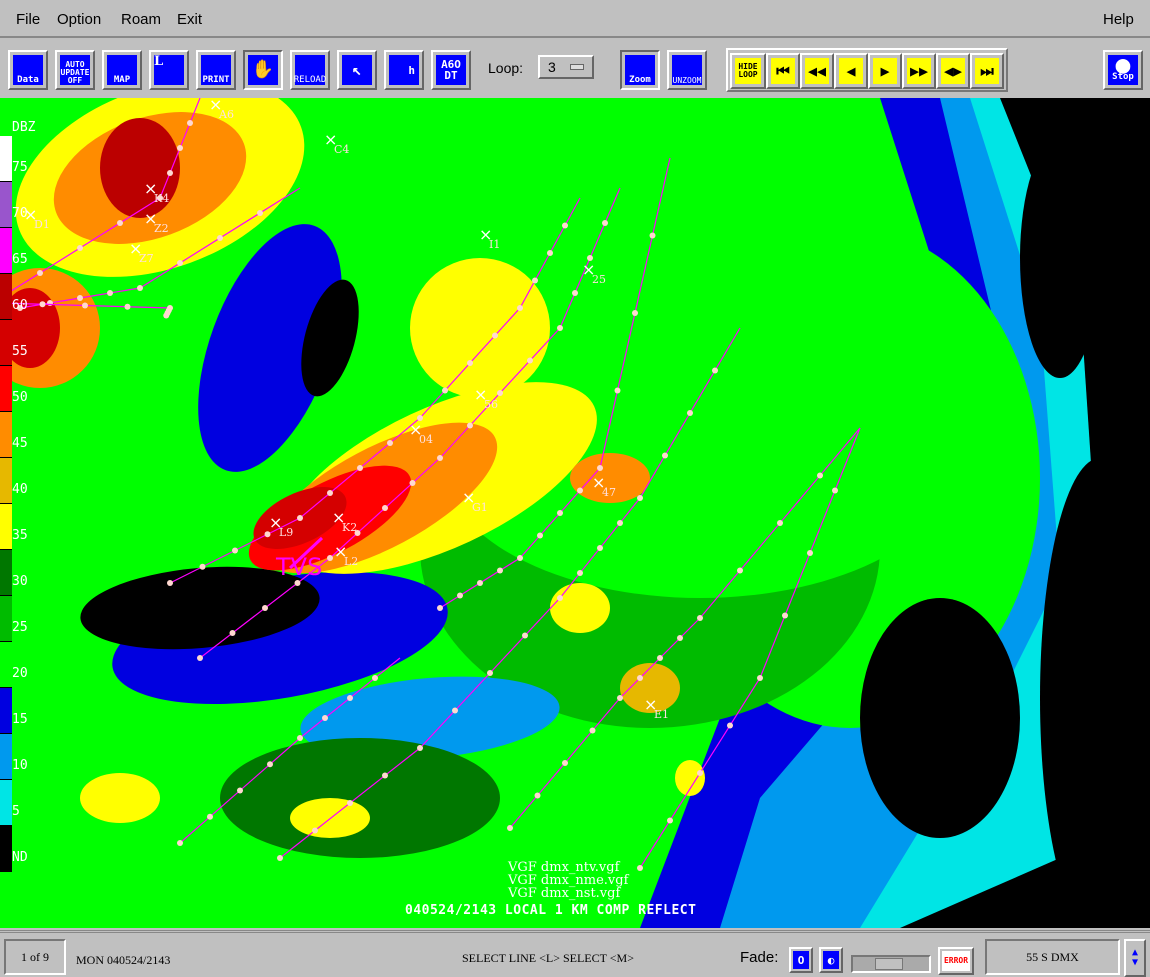 This screenshot has height=977, width=1150. Describe the element at coordinates (956, 961) in the screenshot. I see `error-button: ERROR` at that location.